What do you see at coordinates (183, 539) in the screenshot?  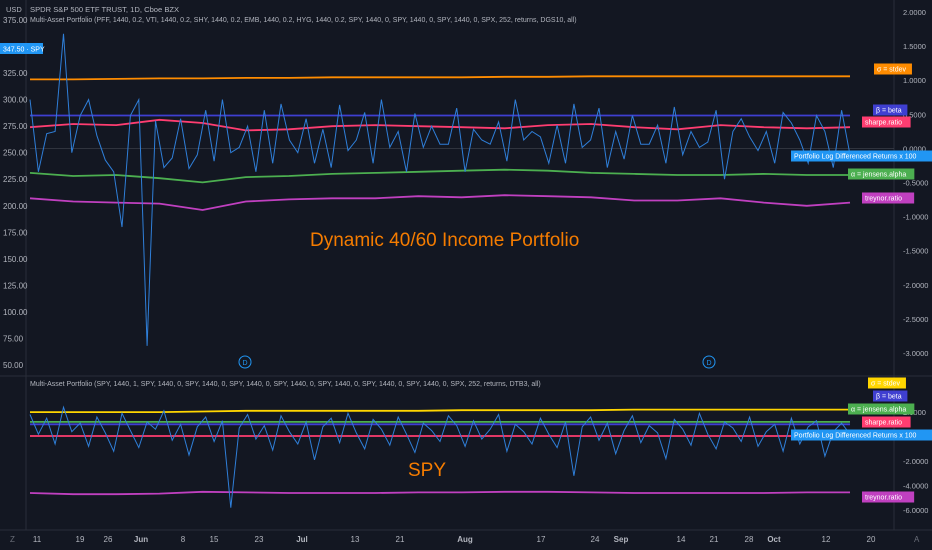 I see `x-tick-label: 8` at bounding box center [183, 539].